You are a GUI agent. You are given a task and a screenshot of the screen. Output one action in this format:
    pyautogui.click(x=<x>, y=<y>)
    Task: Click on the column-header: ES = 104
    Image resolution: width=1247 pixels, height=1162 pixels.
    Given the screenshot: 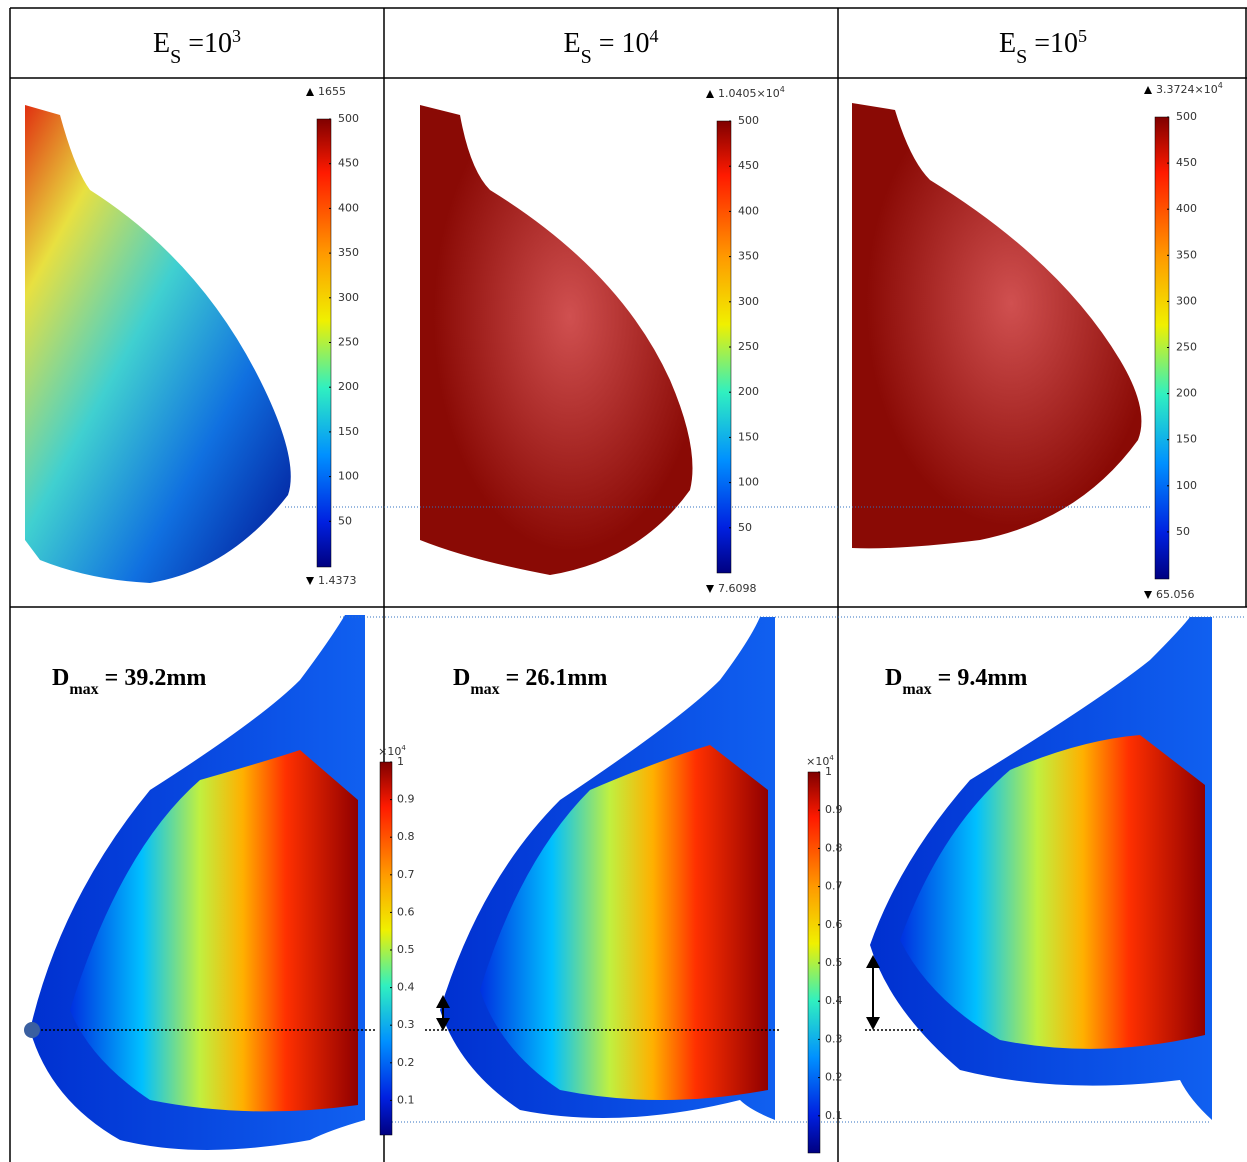 What is the action you would take?
    pyautogui.click(x=610, y=47)
    